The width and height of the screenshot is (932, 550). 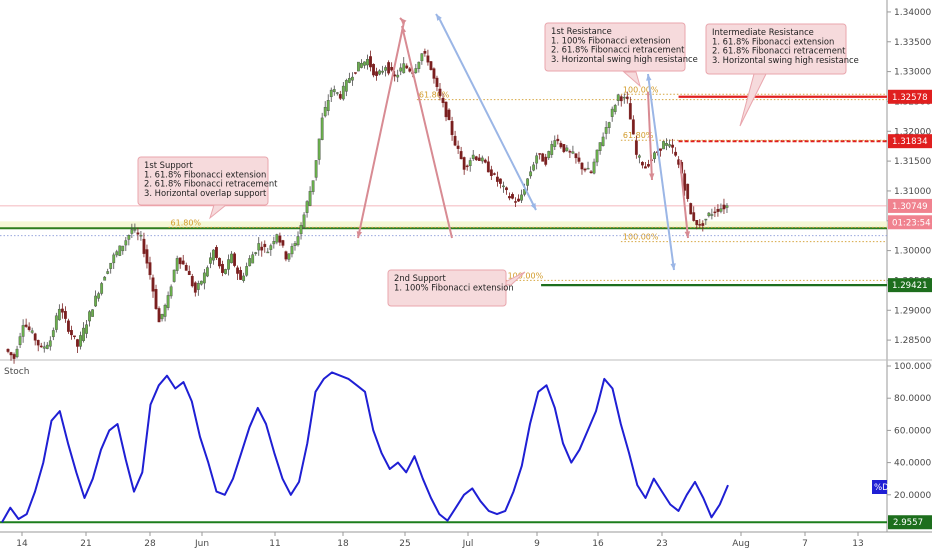 I want to click on time-tick-label: 9, so click(x=537, y=544).